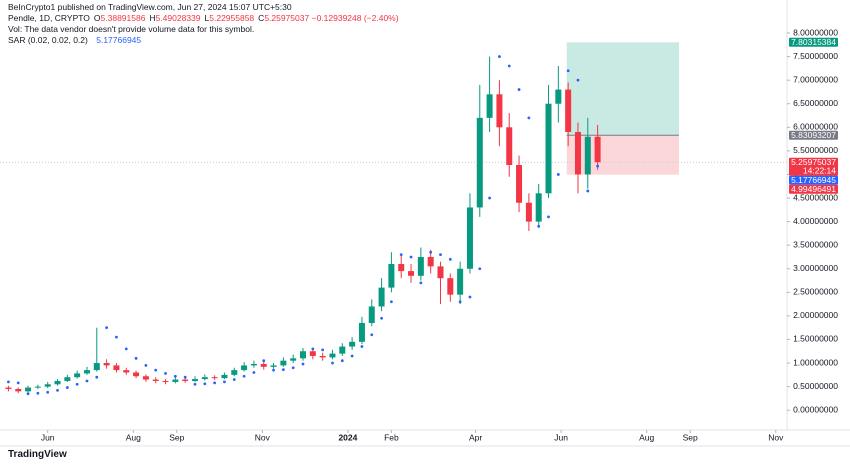  What do you see at coordinates (355, 18) in the screenshot?
I see `change: −0.12939248 (−2.40%)` at bounding box center [355, 18].